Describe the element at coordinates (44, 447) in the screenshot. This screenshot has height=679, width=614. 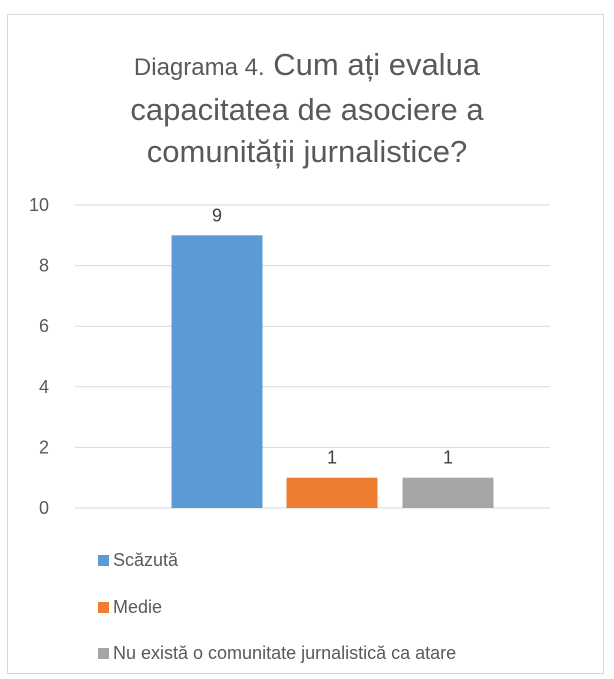
I see `y-tick-label: 2` at that location.